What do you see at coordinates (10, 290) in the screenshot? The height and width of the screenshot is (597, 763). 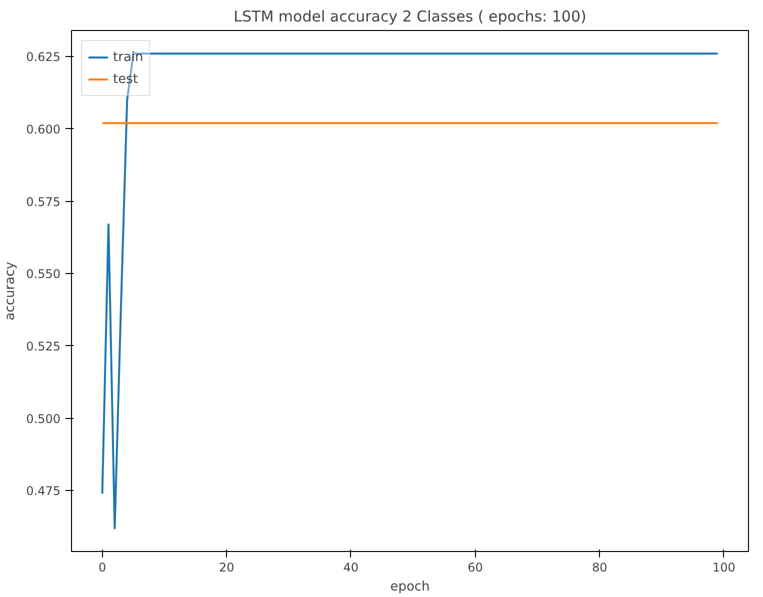 I see `y-axis-title: accuracy` at bounding box center [10, 290].